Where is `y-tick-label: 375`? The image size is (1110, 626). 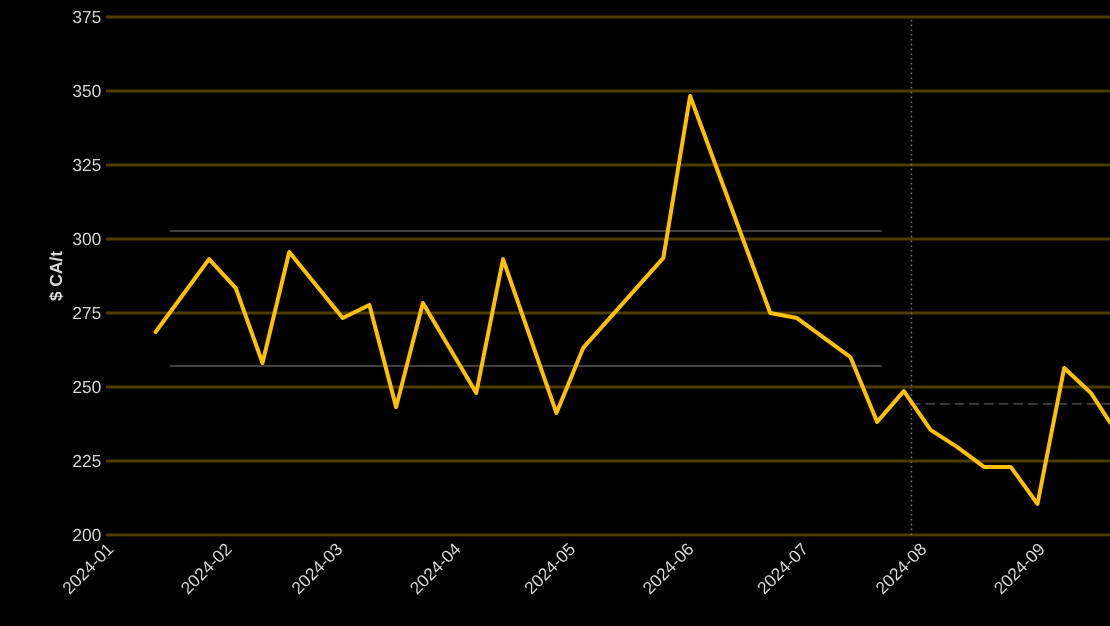
y-tick-label: 375 is located at coordinates (87, 17).